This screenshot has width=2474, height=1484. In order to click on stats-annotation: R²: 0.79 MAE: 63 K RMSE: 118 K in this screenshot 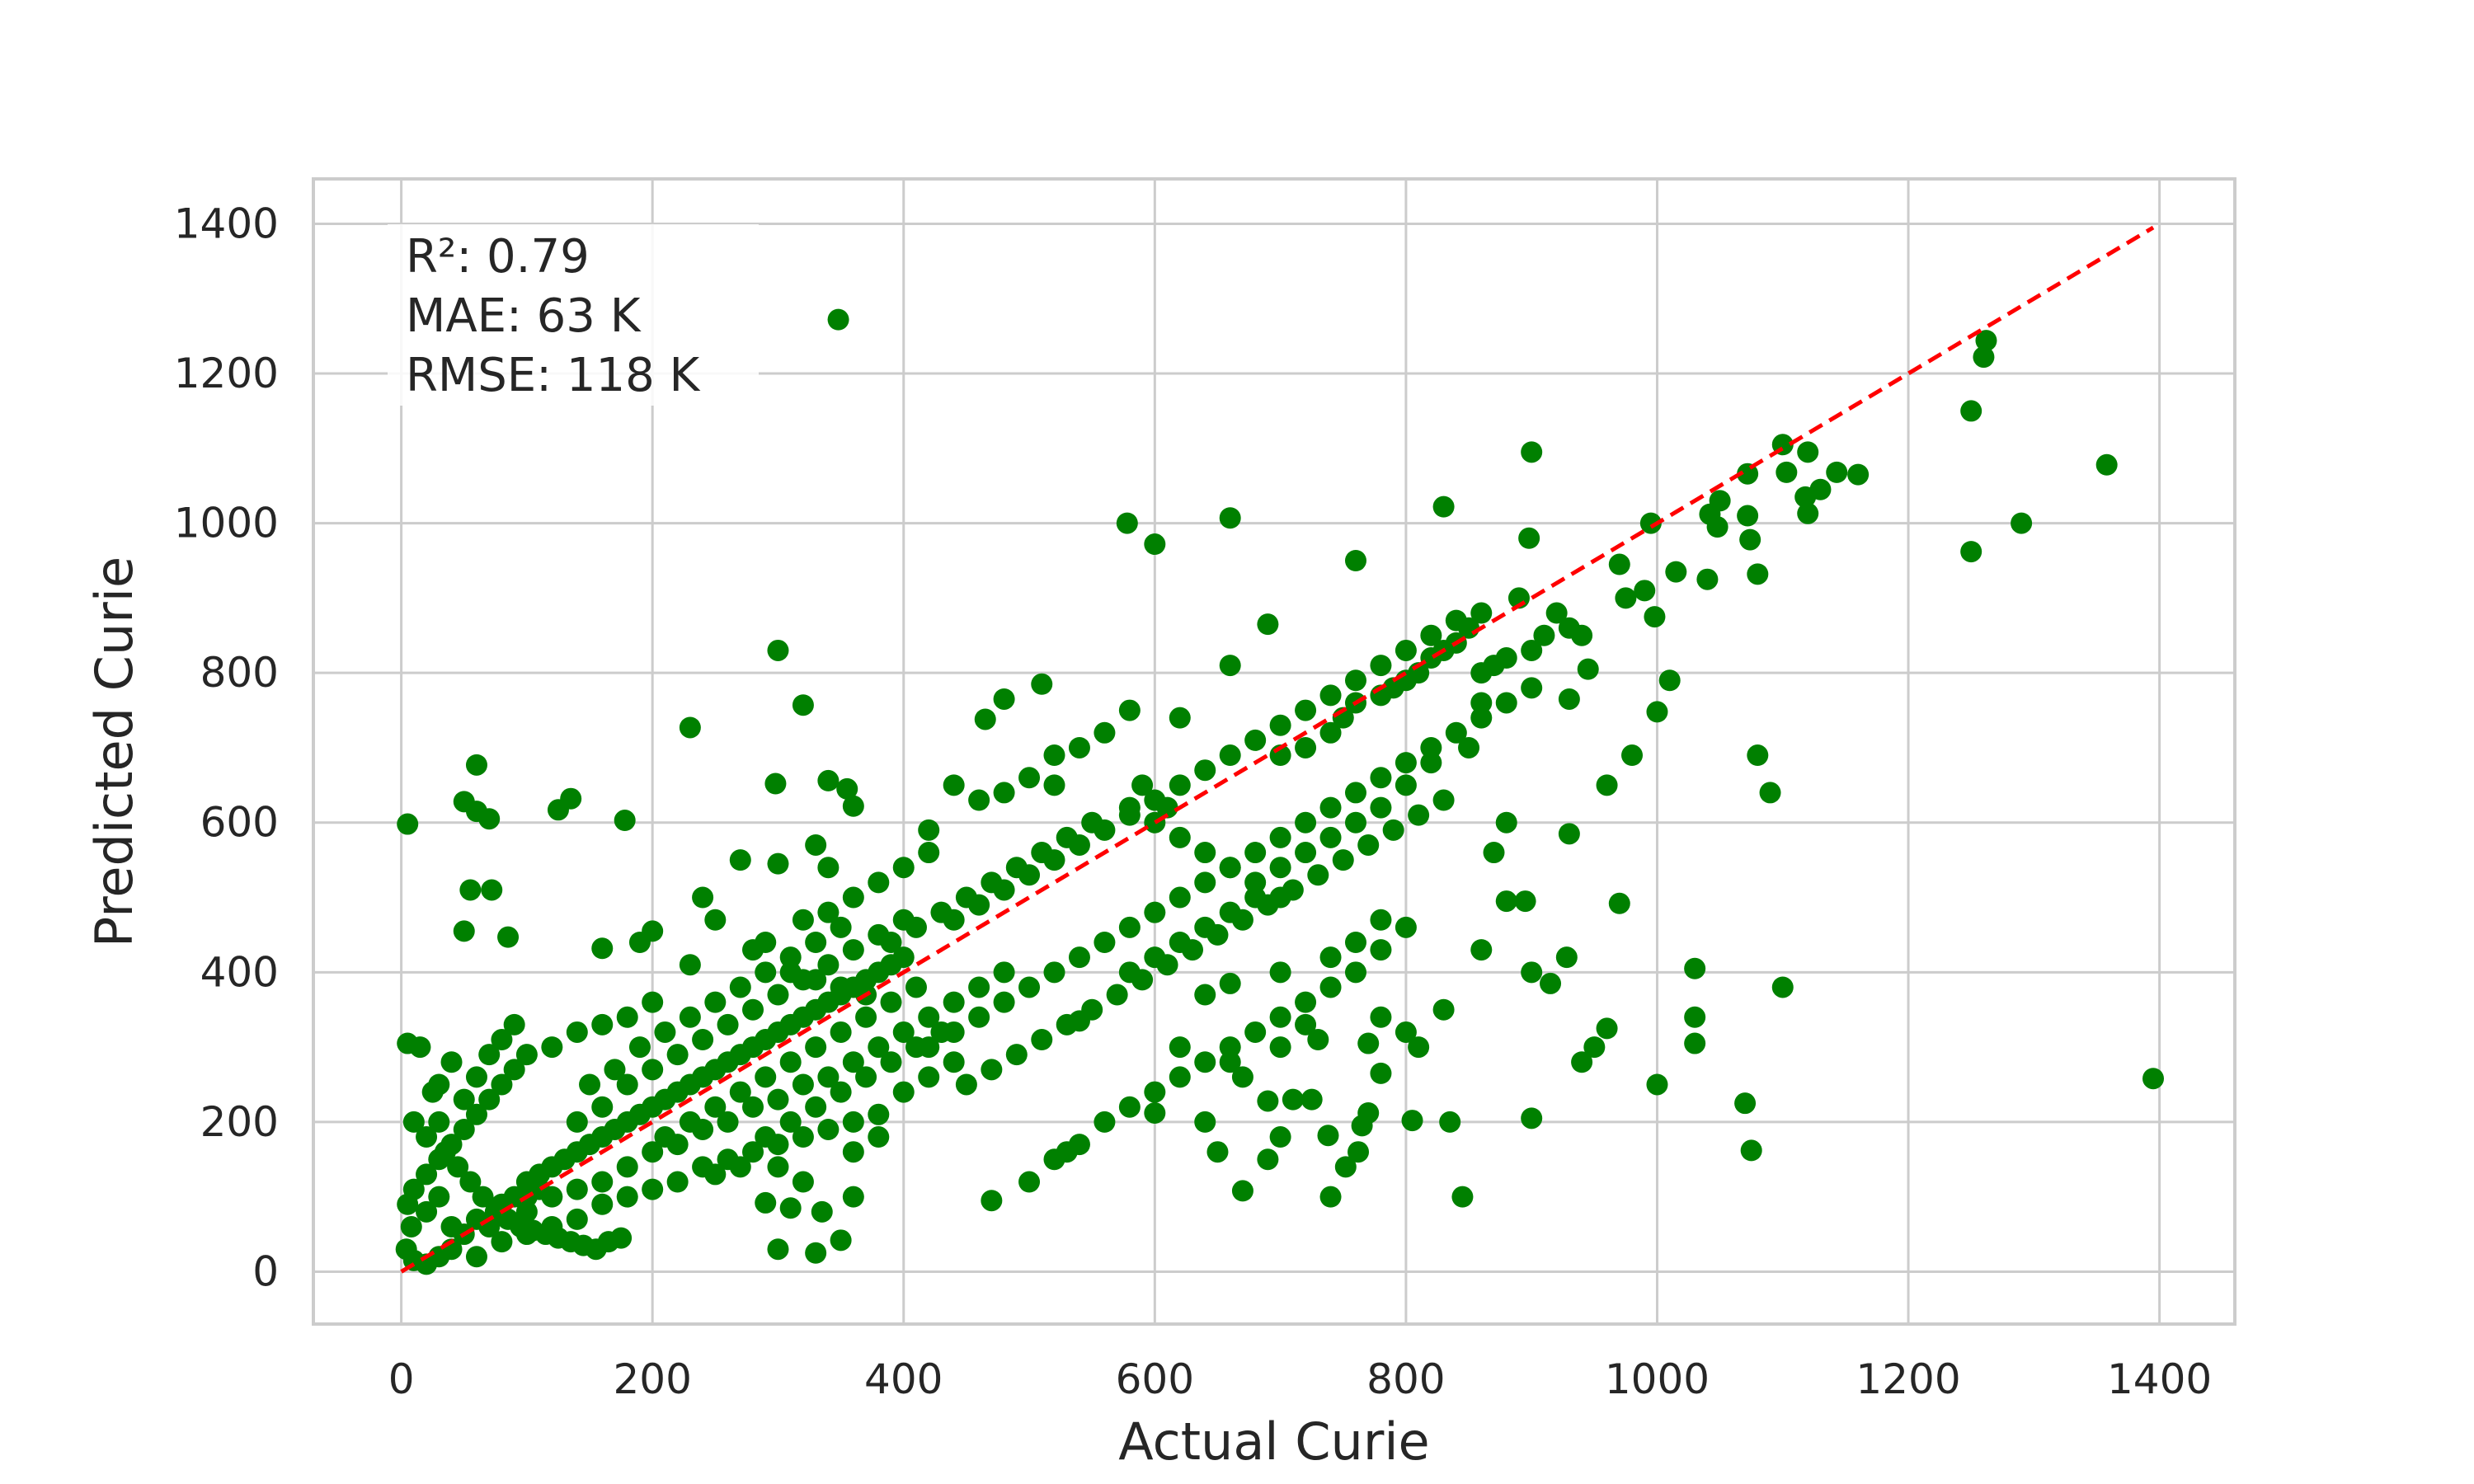, I will do `click(573, 315)`.